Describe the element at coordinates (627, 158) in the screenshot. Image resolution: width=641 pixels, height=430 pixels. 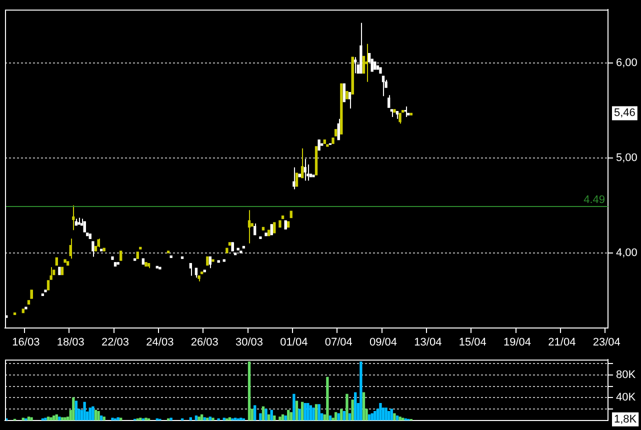
I see `y-tick-label: 5,00` at that location.